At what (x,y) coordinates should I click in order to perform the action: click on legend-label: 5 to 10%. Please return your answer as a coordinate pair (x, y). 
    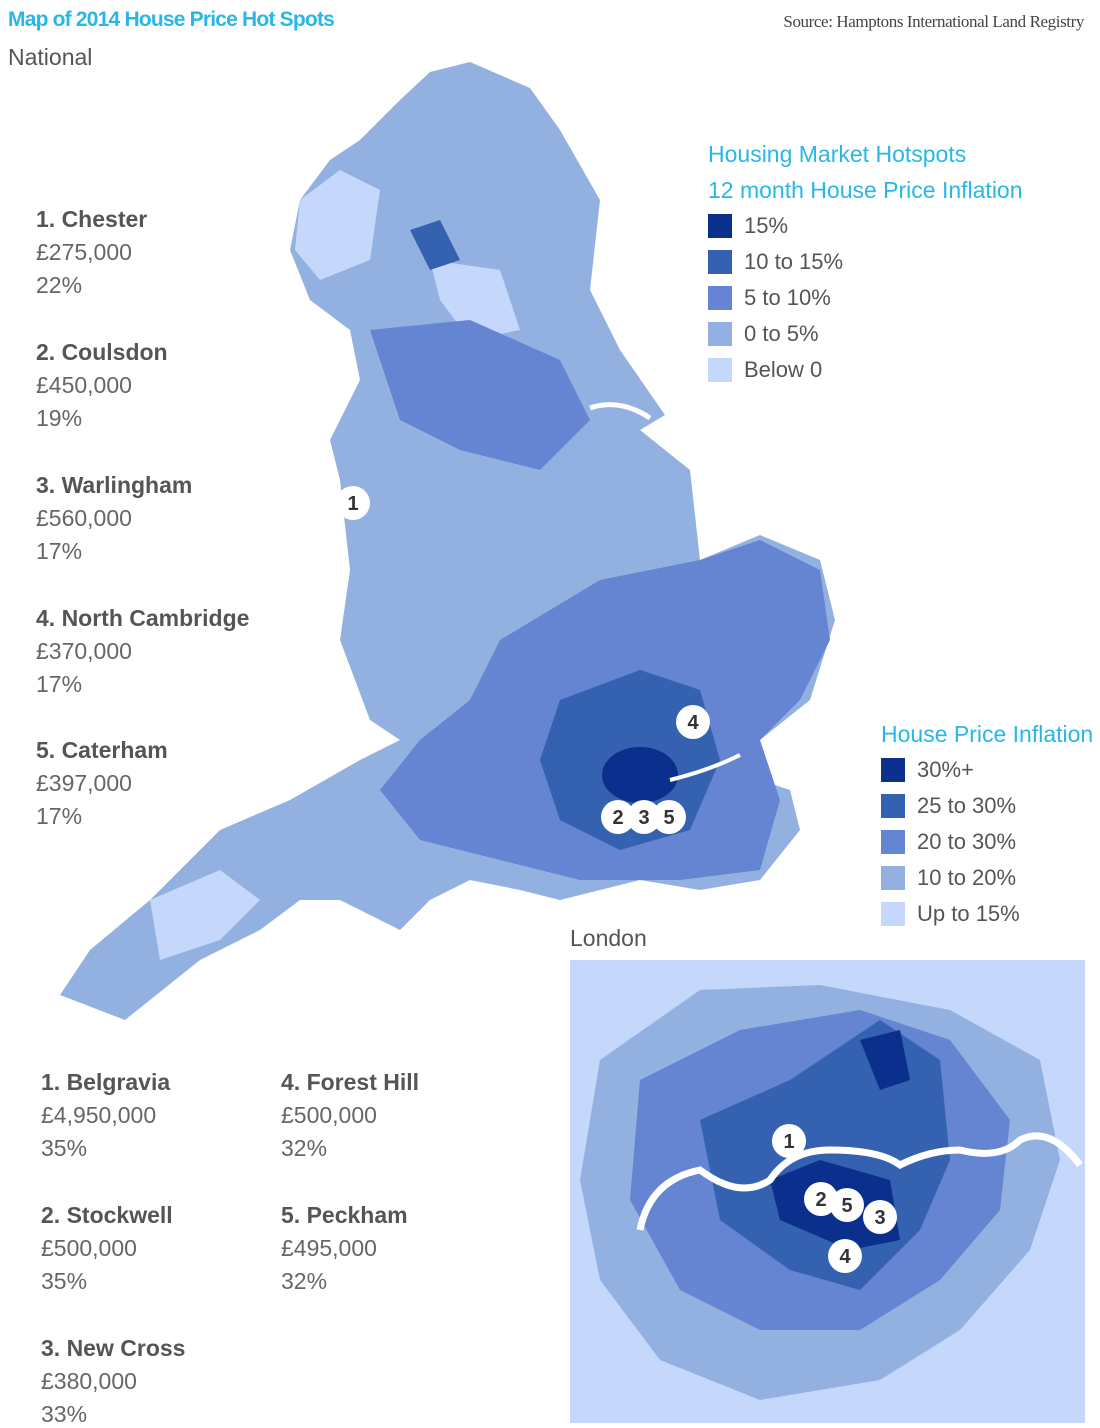
    Looking at the image, I should click on (787, 297).